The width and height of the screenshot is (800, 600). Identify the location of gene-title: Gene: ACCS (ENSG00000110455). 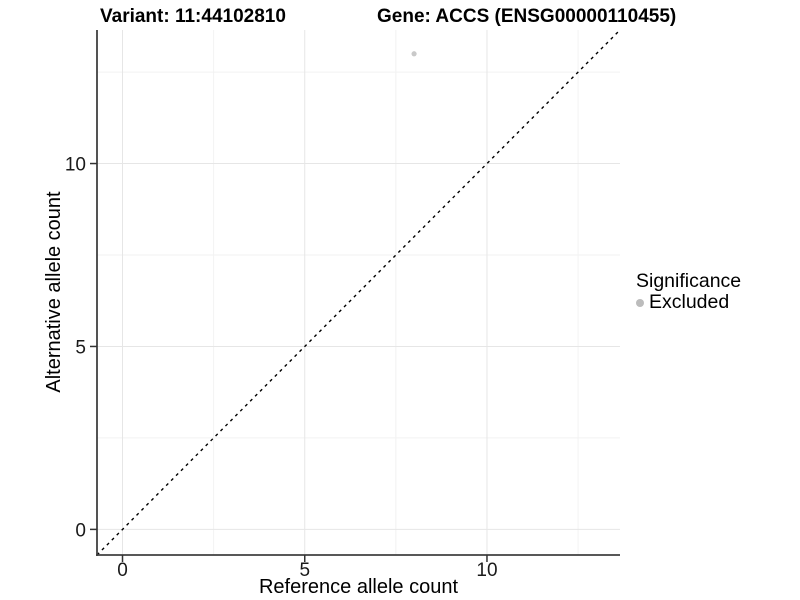
(527, 16).